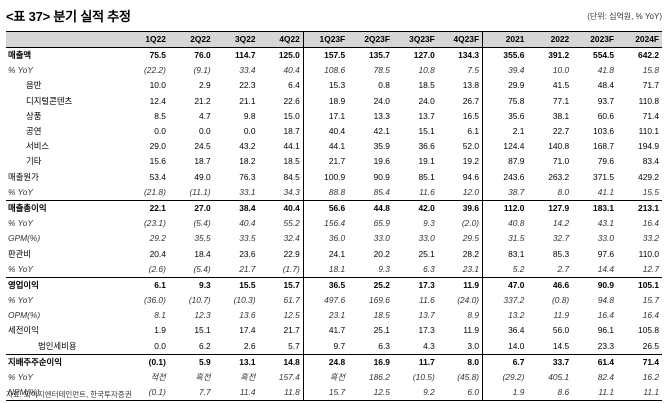 The width and height of the screenshot is (670, 403). What do you see at coordinates (281, 239) in the screenshot?
I see `value-cell: 32.4` at bounding box center [281, 239].